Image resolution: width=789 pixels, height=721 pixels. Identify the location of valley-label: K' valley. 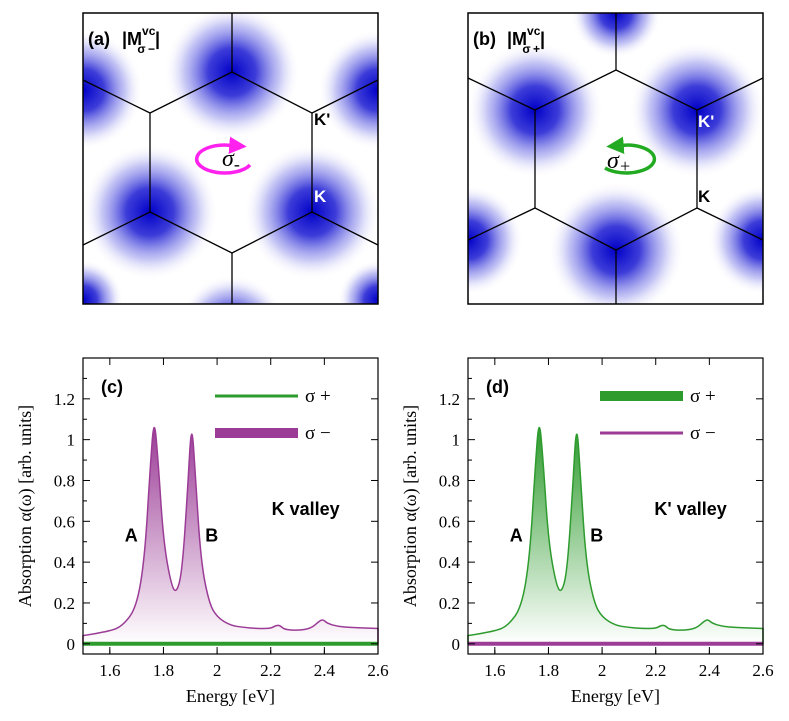
(690, 509).